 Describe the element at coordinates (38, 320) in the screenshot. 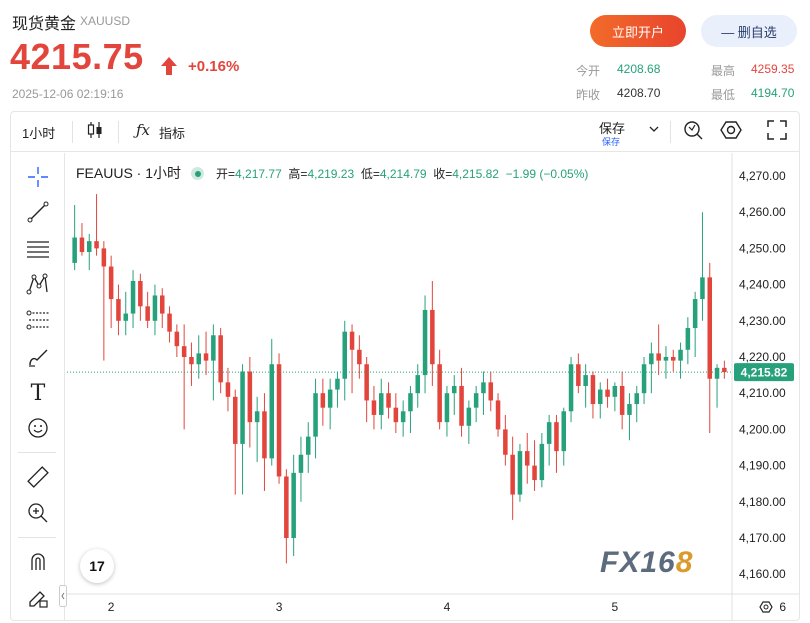

I see `fib-icon` at that location.